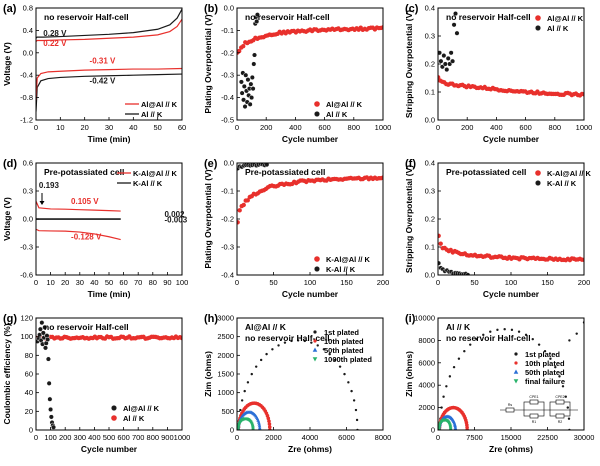 The height and width of the screenshot is (466, 600). I want to click on series-k-al-k, so click(253, 167).